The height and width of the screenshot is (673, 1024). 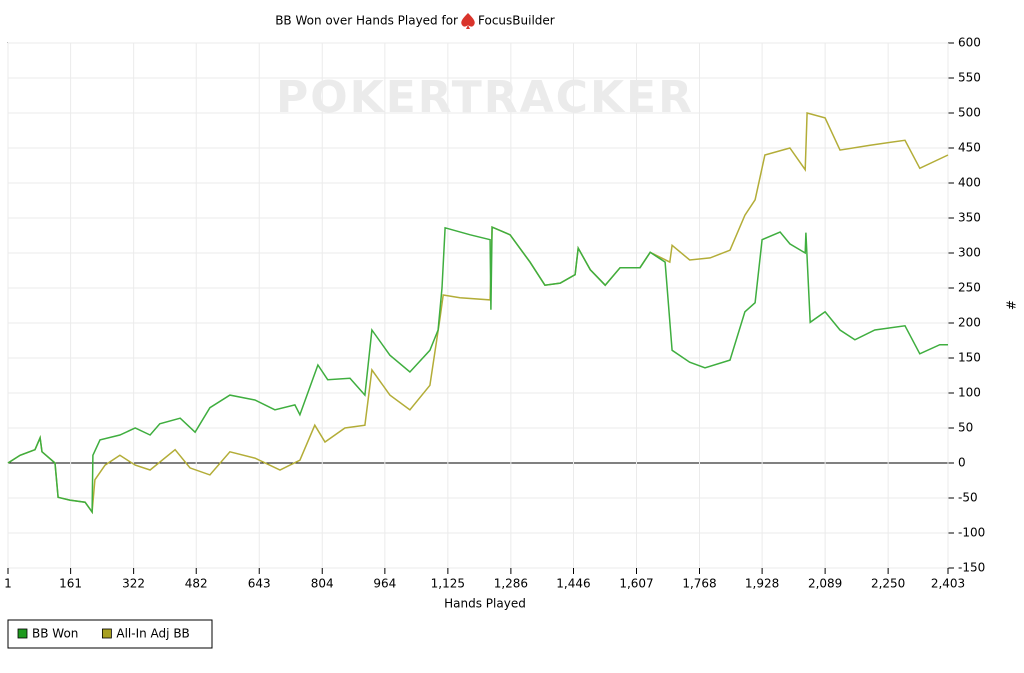 I want to click on y-tick-label: 100, so click(x=969, y=393).